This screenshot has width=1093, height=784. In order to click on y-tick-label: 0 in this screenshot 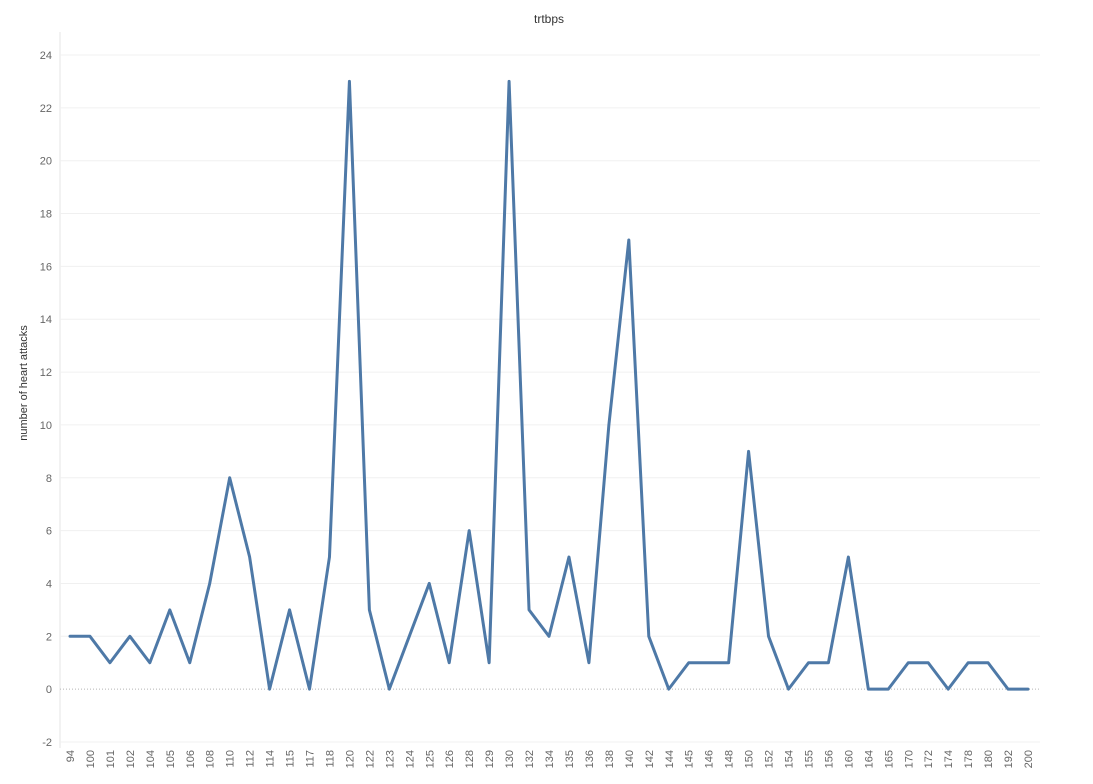, I will do `click(49, 690)`.